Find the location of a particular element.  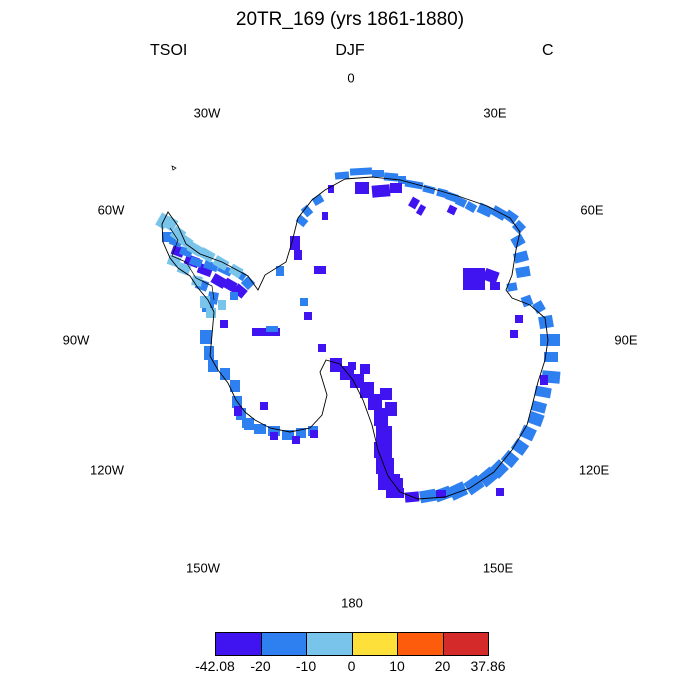

lon-label-180: 180 is located at coordinates (352, 603).